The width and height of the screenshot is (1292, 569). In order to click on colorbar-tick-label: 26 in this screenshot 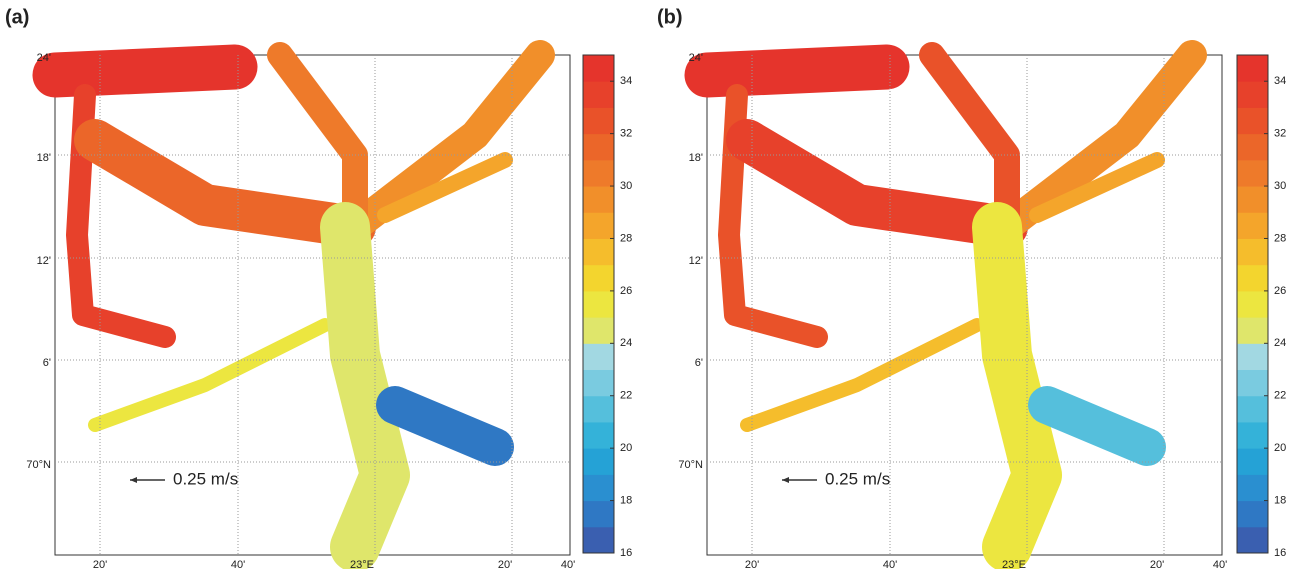, I will do `click(1280, 291)`.